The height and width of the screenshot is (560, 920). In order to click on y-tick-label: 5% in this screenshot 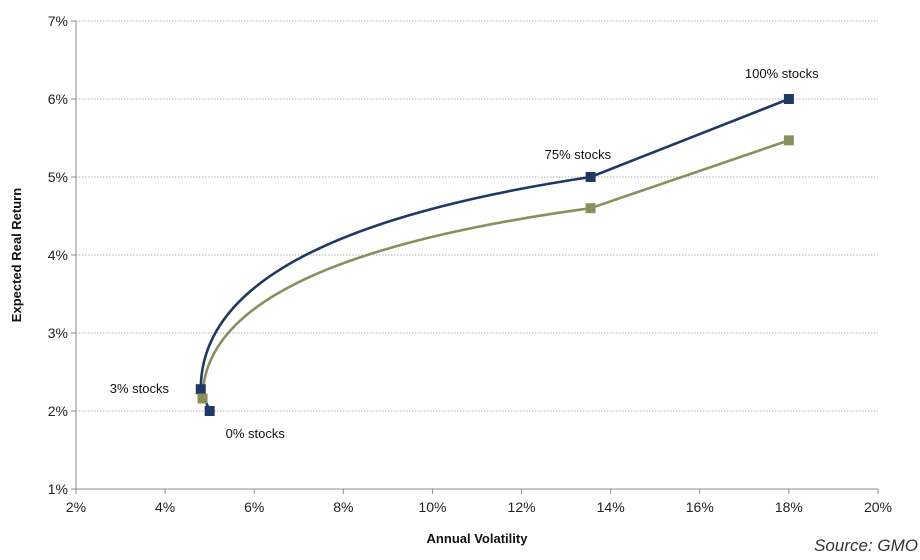, I will do `click(58, 177)`.